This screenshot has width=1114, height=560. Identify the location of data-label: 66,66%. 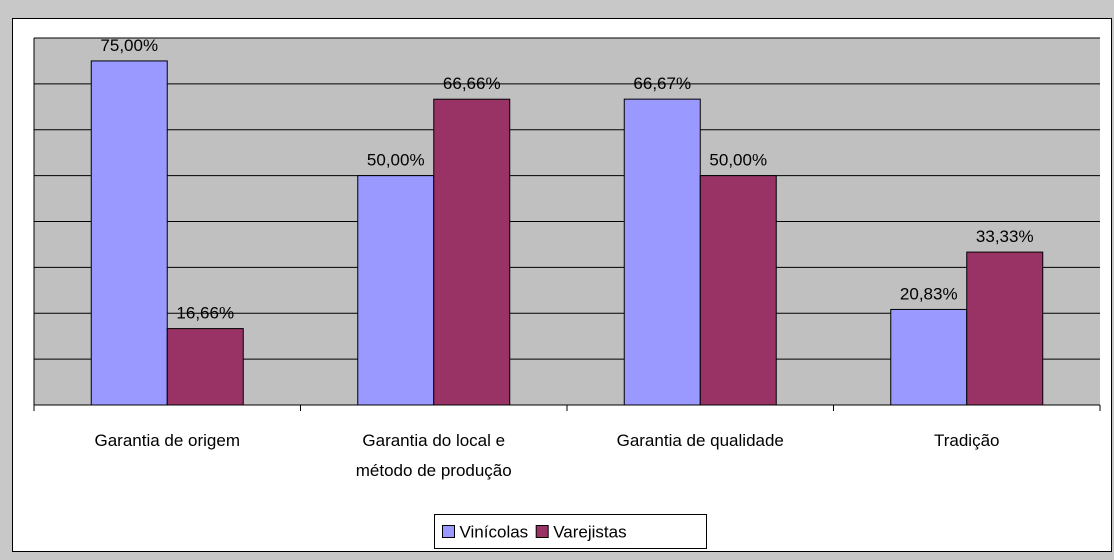
(472, 83).